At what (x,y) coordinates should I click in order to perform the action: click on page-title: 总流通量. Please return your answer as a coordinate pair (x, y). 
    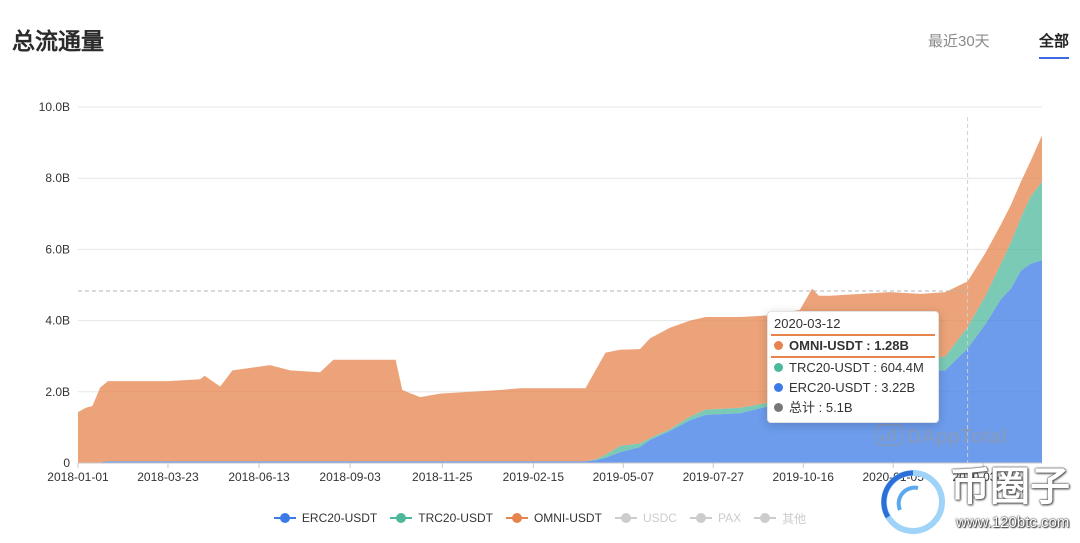
    Looking at the image, I should click on (58, 41).